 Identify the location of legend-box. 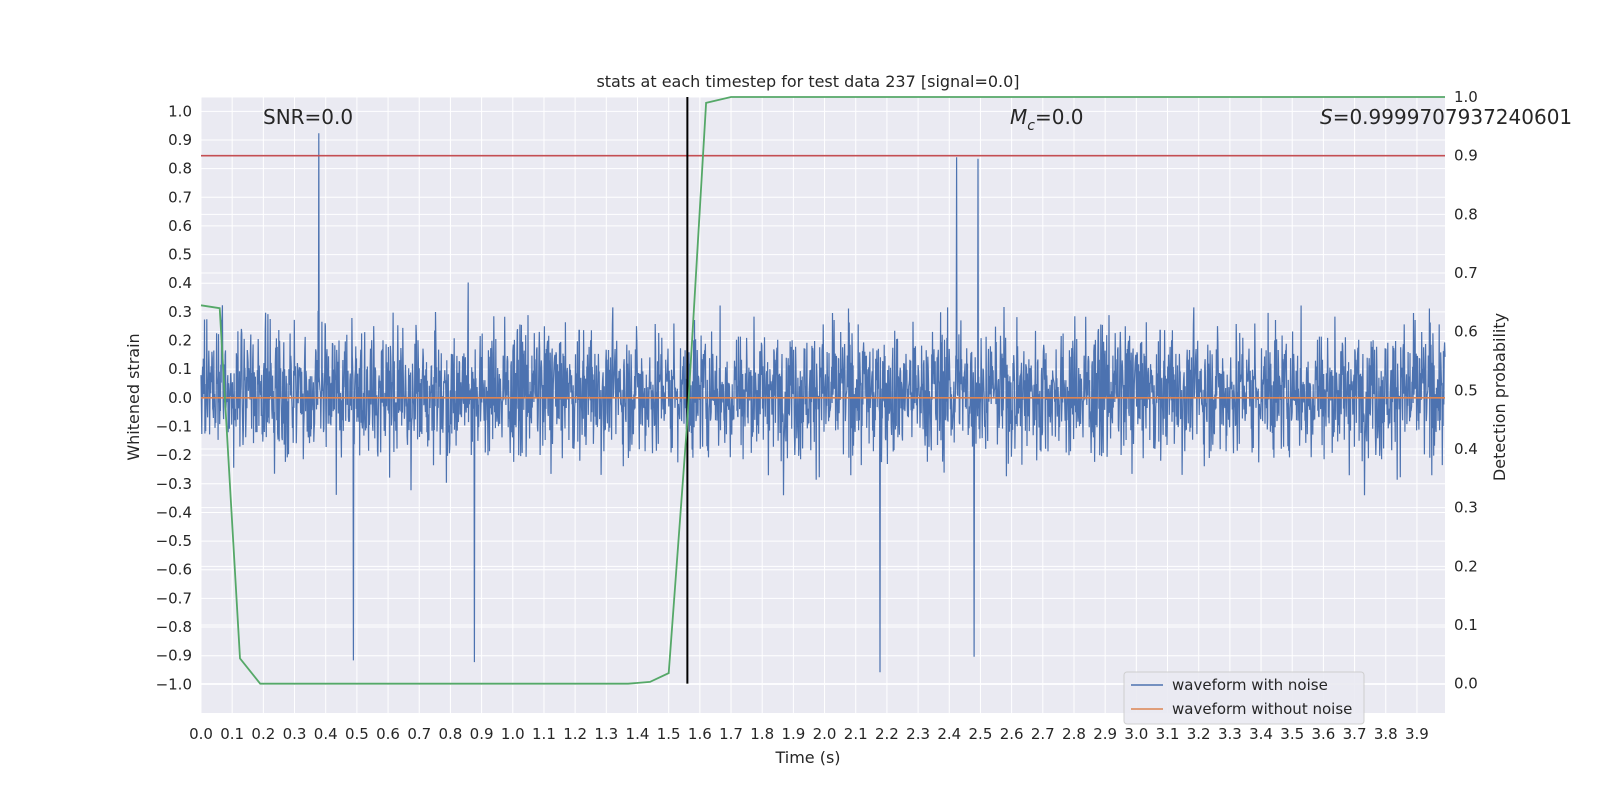
(1244, 698).